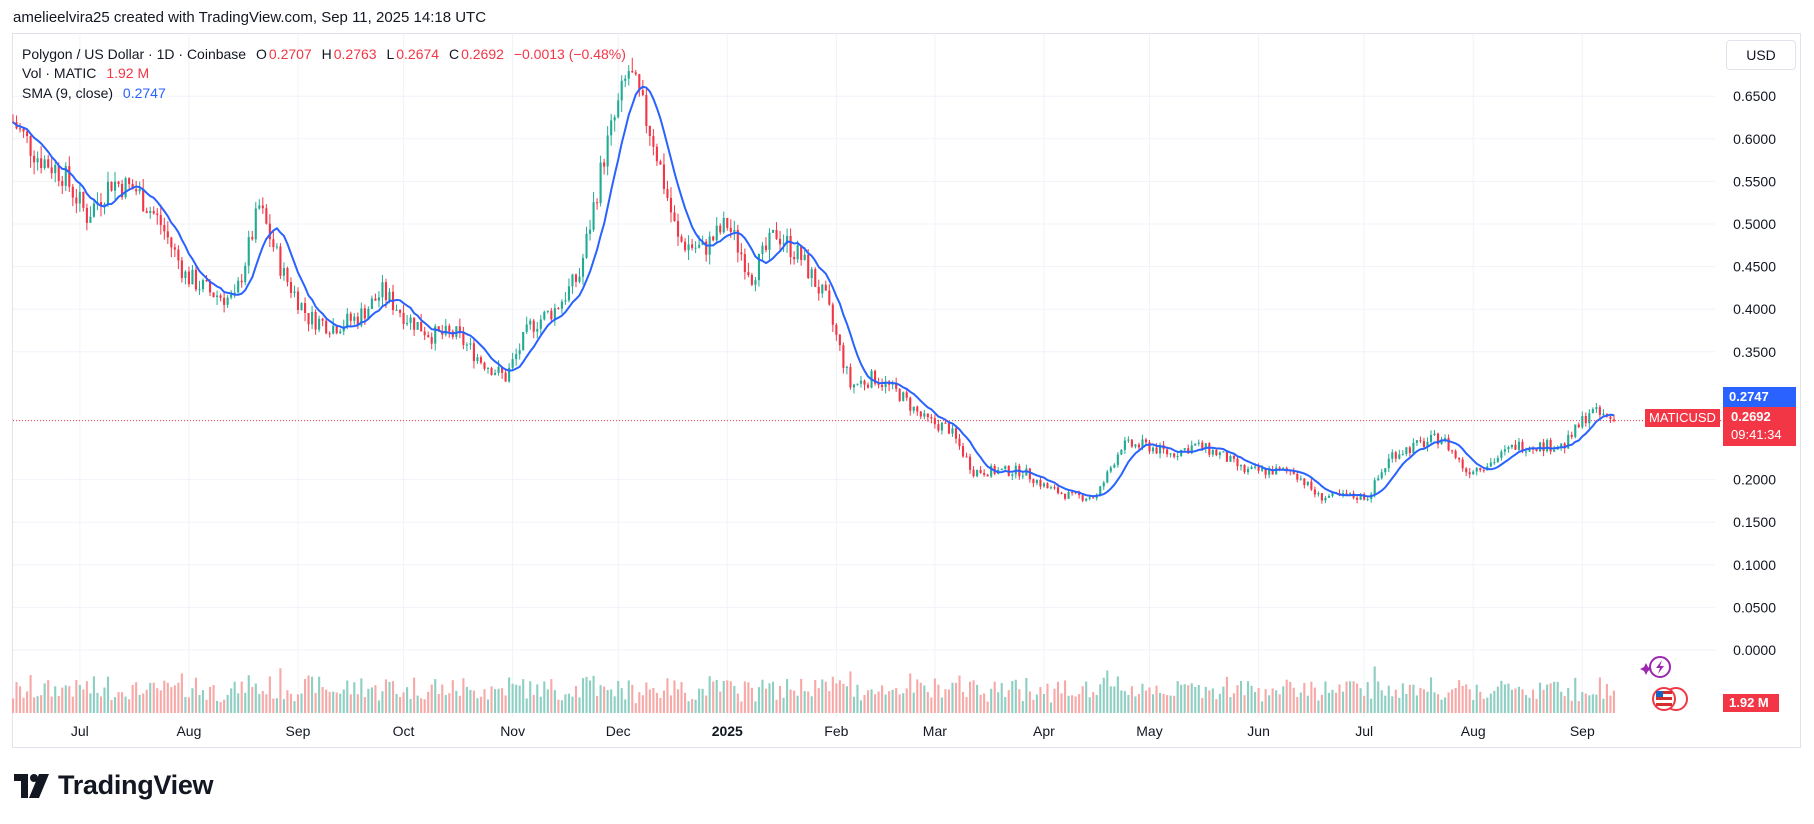  Describe the element at coordinates (59, 73) in the screenshot. I see `volume-label: Vol · MATIC` at that location.